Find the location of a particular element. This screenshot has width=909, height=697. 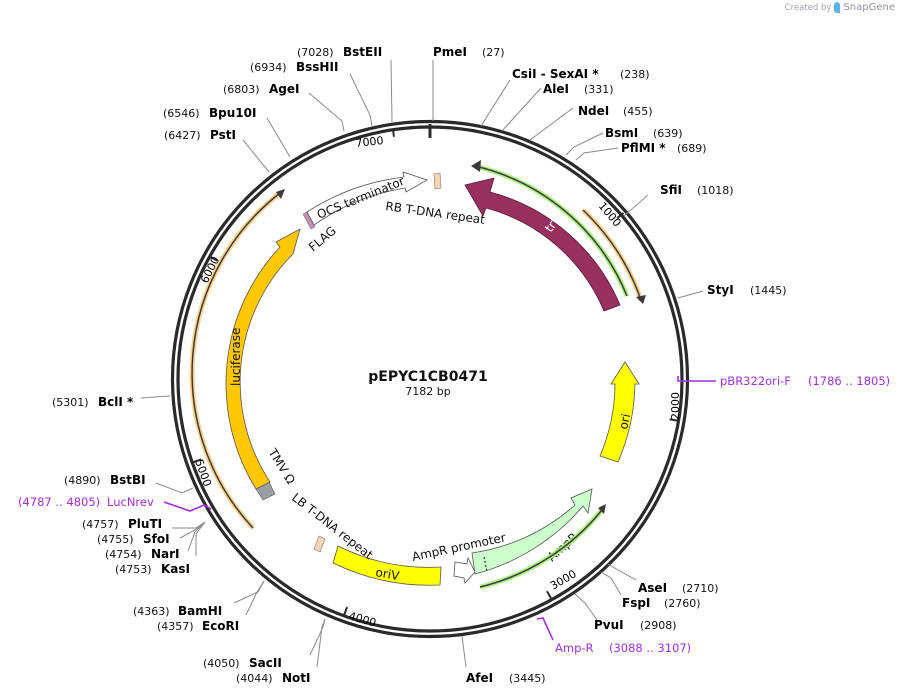

AmpR-orf-arrow is located at coordinates (542, 547).